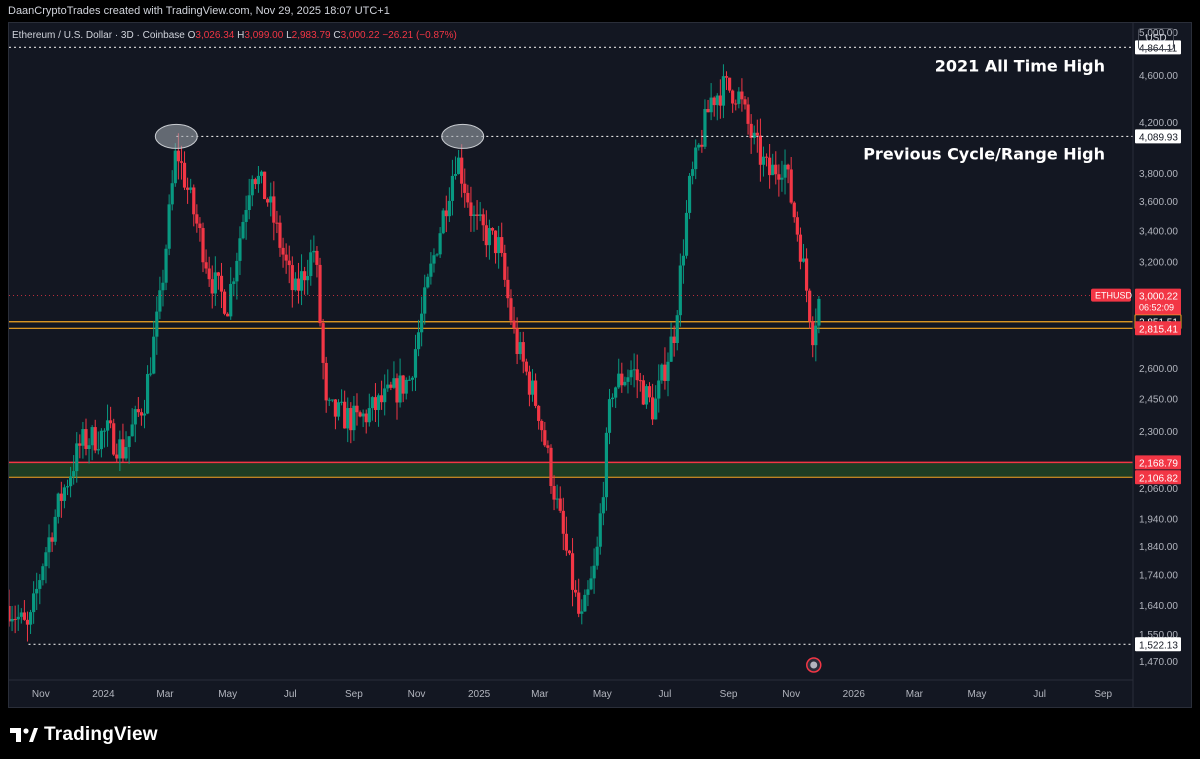 The height and width of the screenshot is (759, 1200). I want to click on tradingview-logo: TradingView, so click(84, 735).